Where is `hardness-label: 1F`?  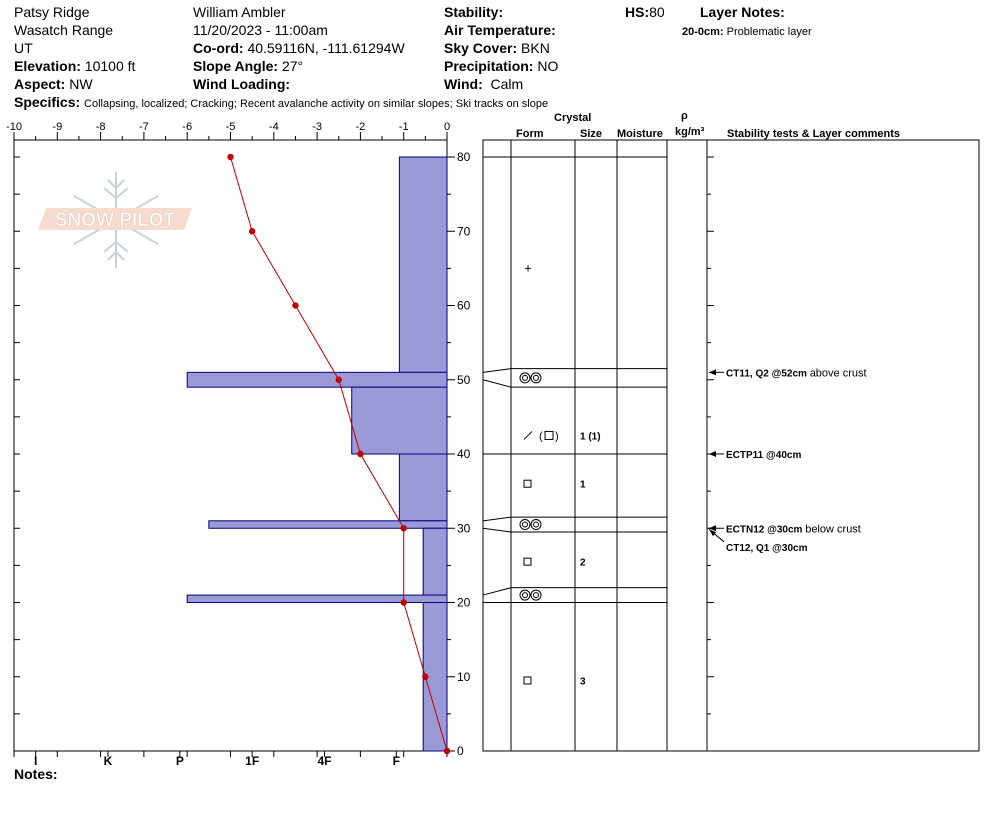
hardness-label: 1F is located at coordinates (252, 761).